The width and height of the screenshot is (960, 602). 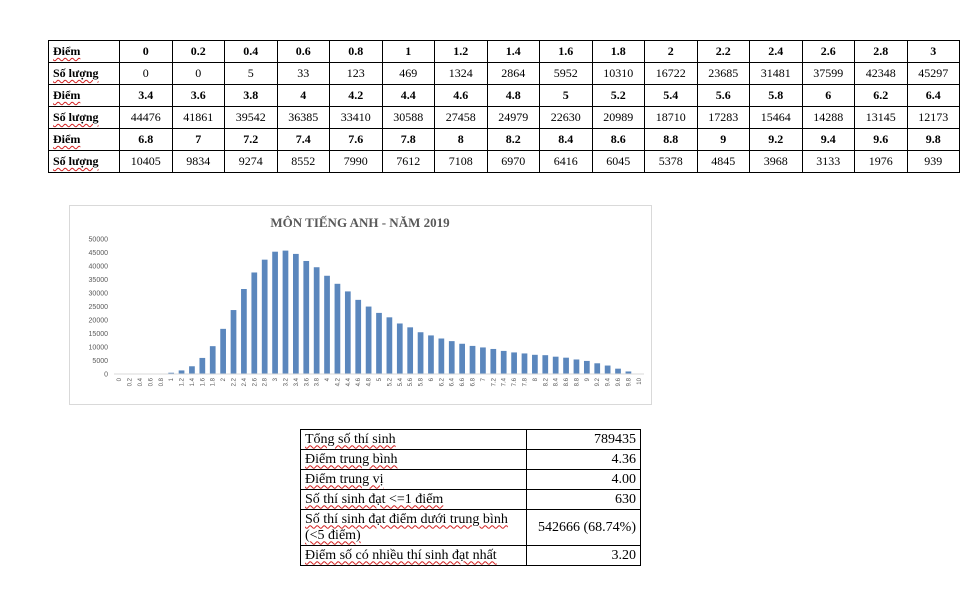 What do you see at coordinates (380, 379) in the screenshot?
I see `x-tick-label: 5` at bounding box center [380, 379].